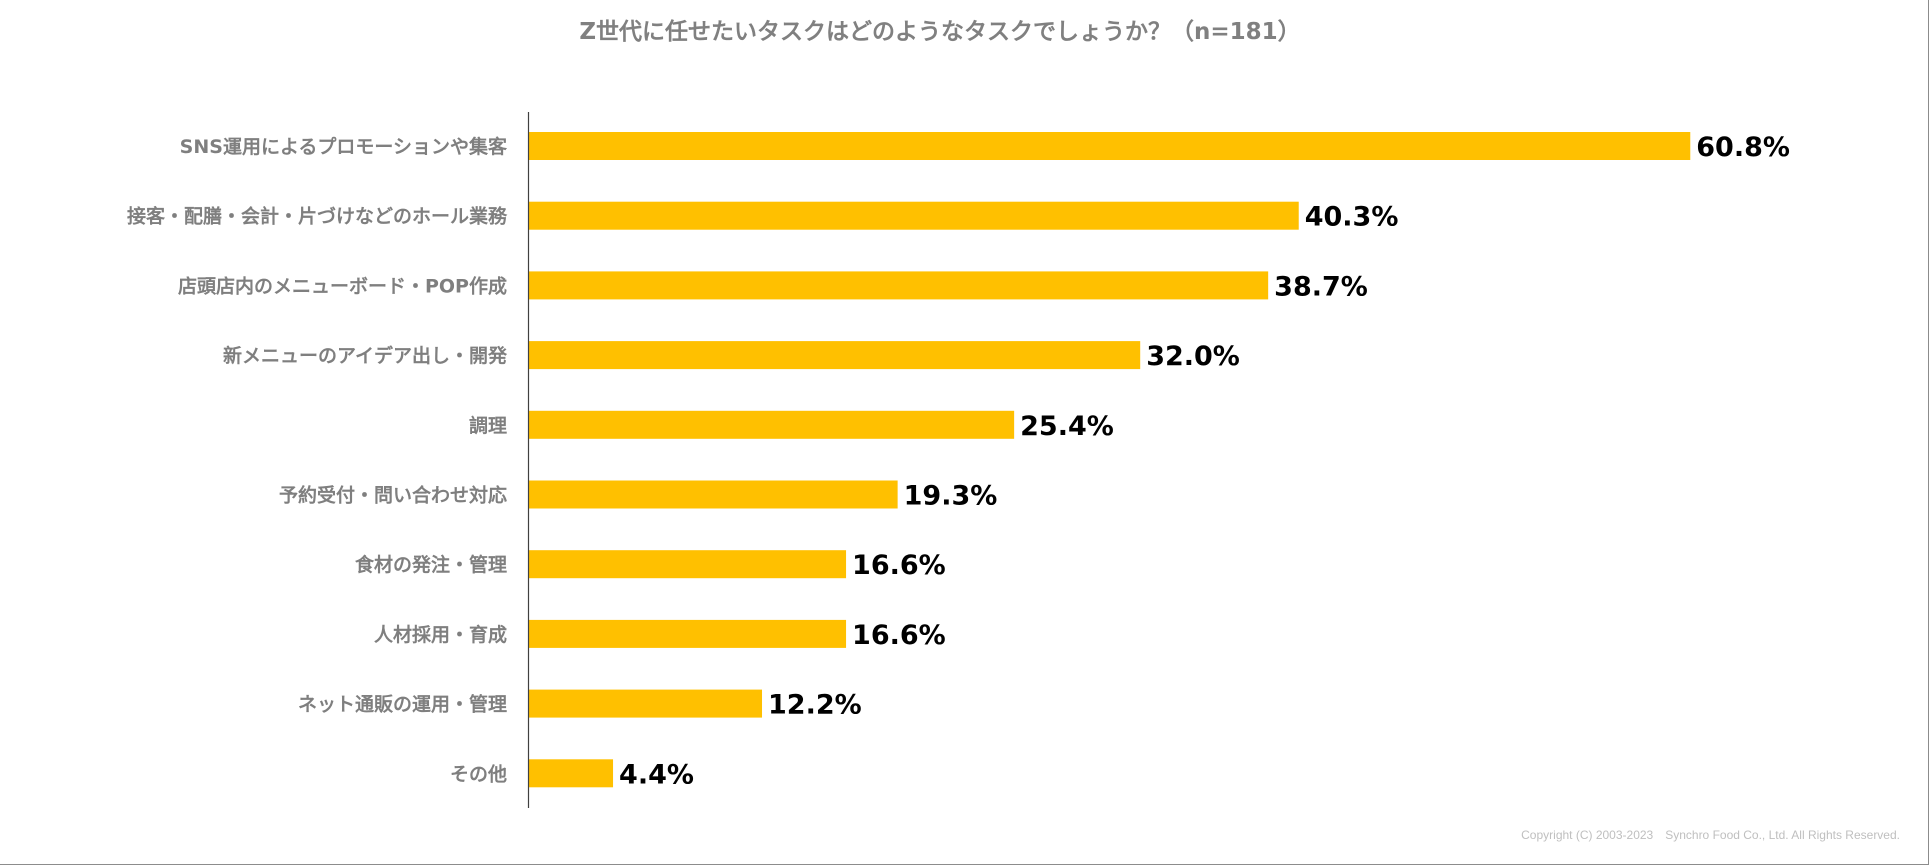 The width and height of the screenshot is (1930, 866). What do you see at coordinates (478, 773) in the screenshot?
I see `category-label: その他` at bounding box center [478, 773].